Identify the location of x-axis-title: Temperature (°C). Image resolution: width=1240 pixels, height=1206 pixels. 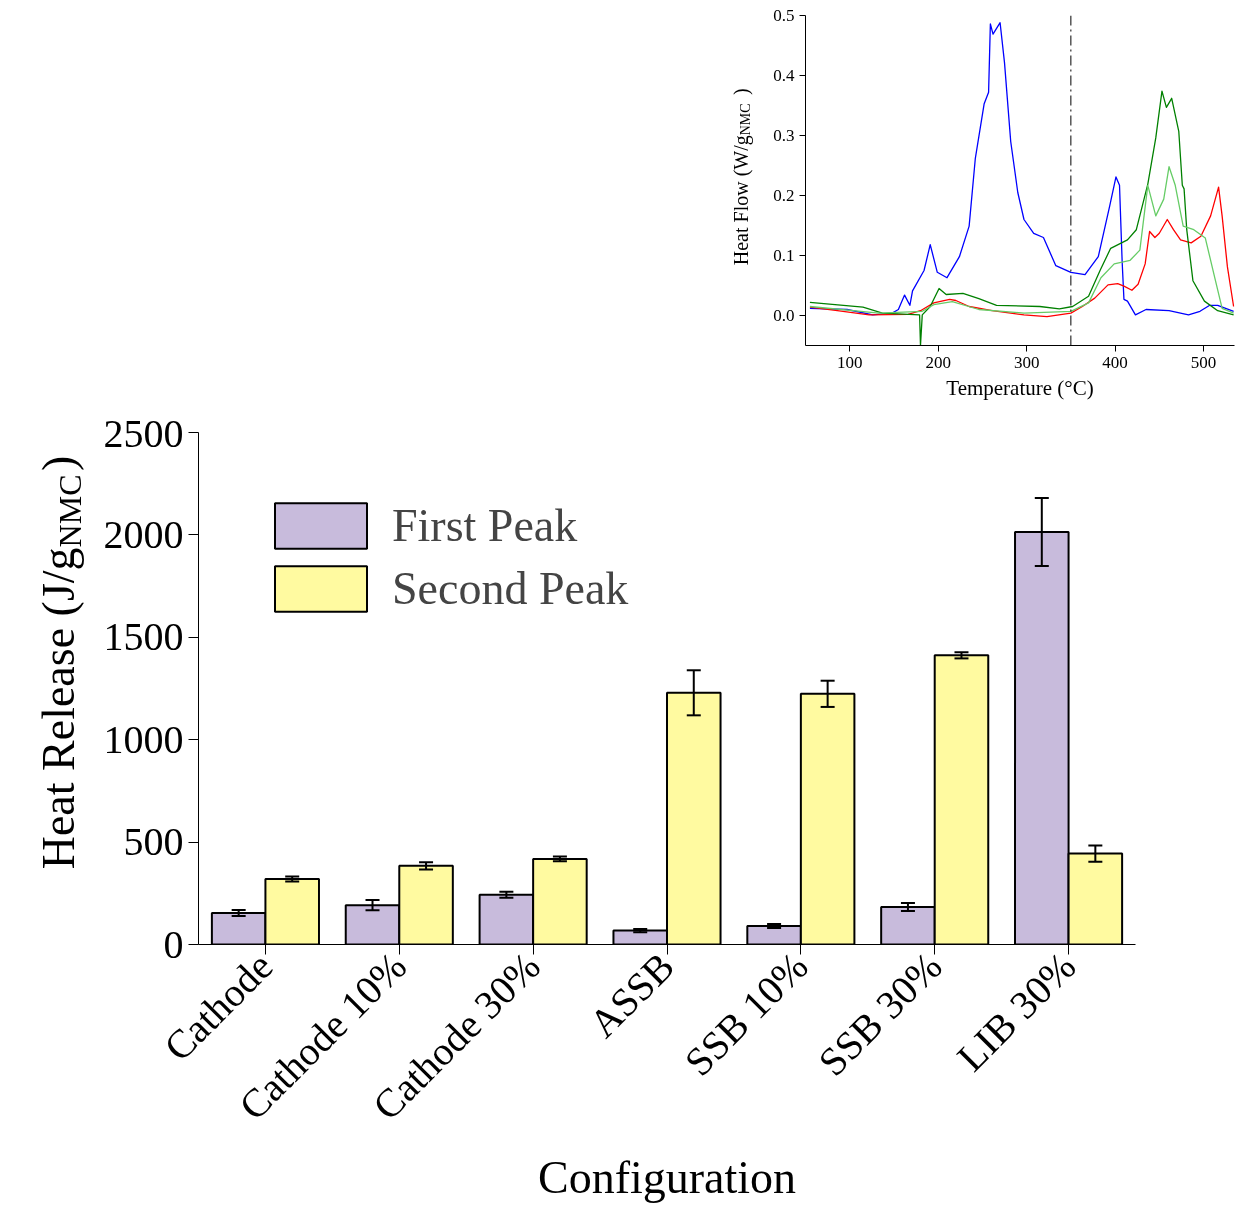
(1020, 387).